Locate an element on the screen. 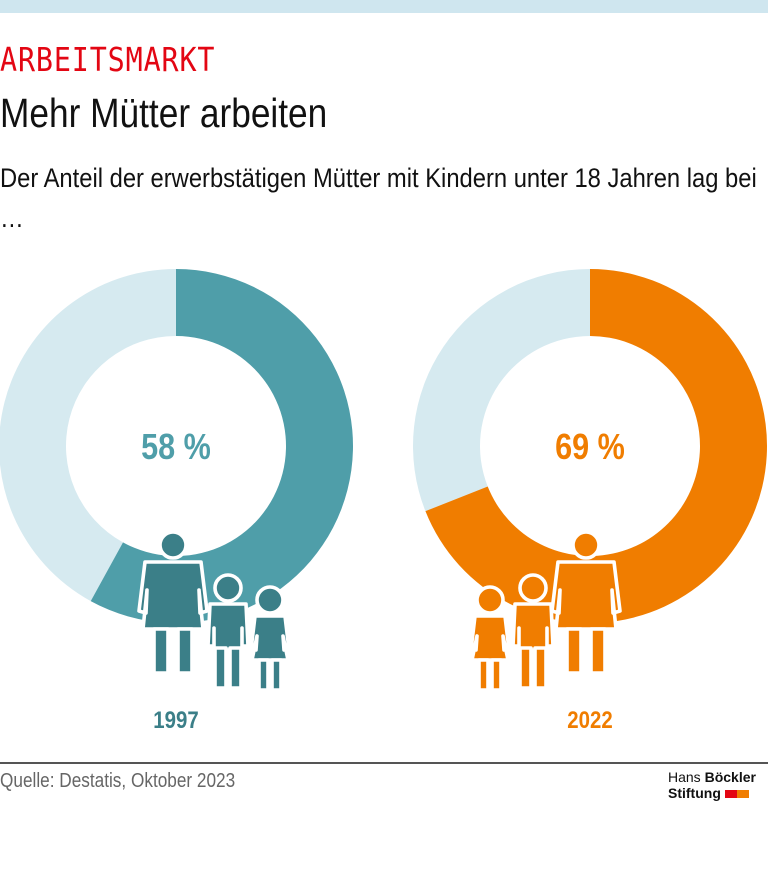  top-accent-bar is located at coordinates (384, 6).